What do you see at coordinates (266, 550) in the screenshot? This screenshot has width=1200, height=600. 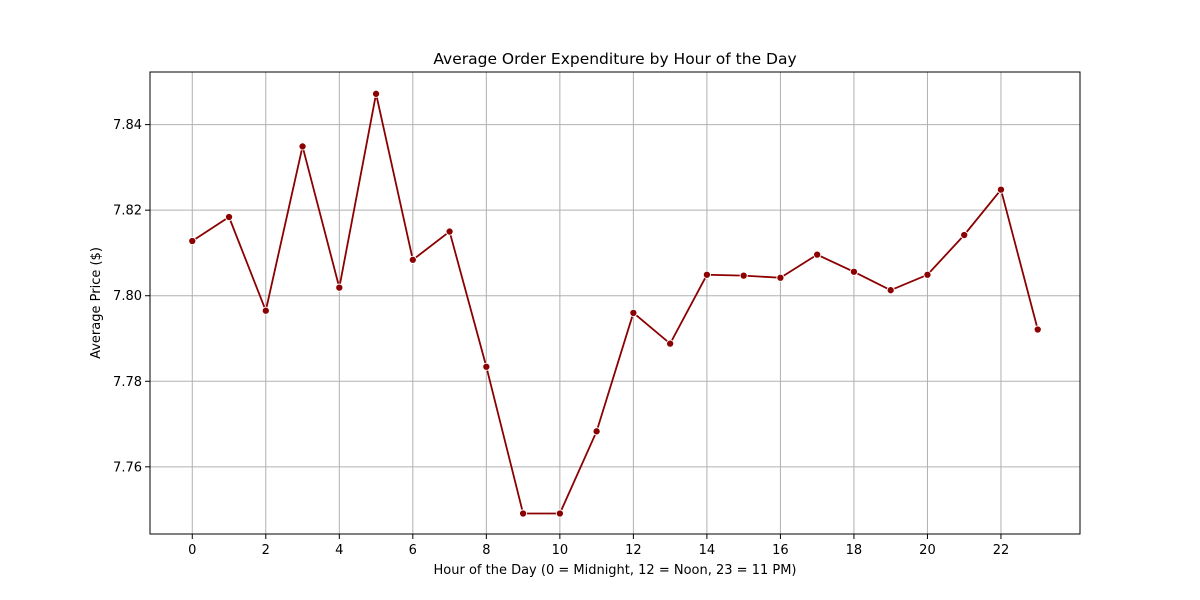 I see `x-tick-label: 2` at bounding box center [266, 550].